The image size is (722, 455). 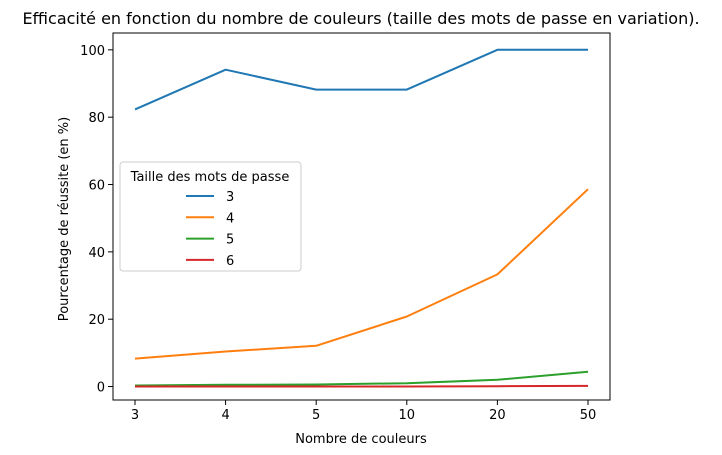 I want to click on y-tick-label-40: 40, so click(x=96, y=253).